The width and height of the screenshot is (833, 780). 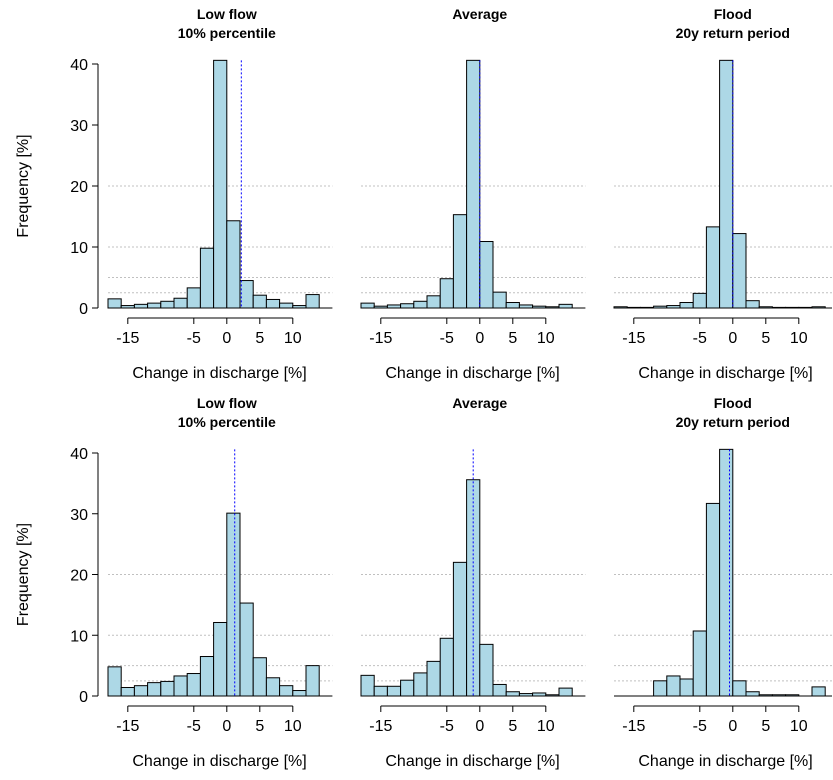 What do you see at coordinates (473, 582) in the screenshot?
I see `panel-5: -15 -5 0 5 10 Change in discharge [%] Average` at bounding box center [473, 582].